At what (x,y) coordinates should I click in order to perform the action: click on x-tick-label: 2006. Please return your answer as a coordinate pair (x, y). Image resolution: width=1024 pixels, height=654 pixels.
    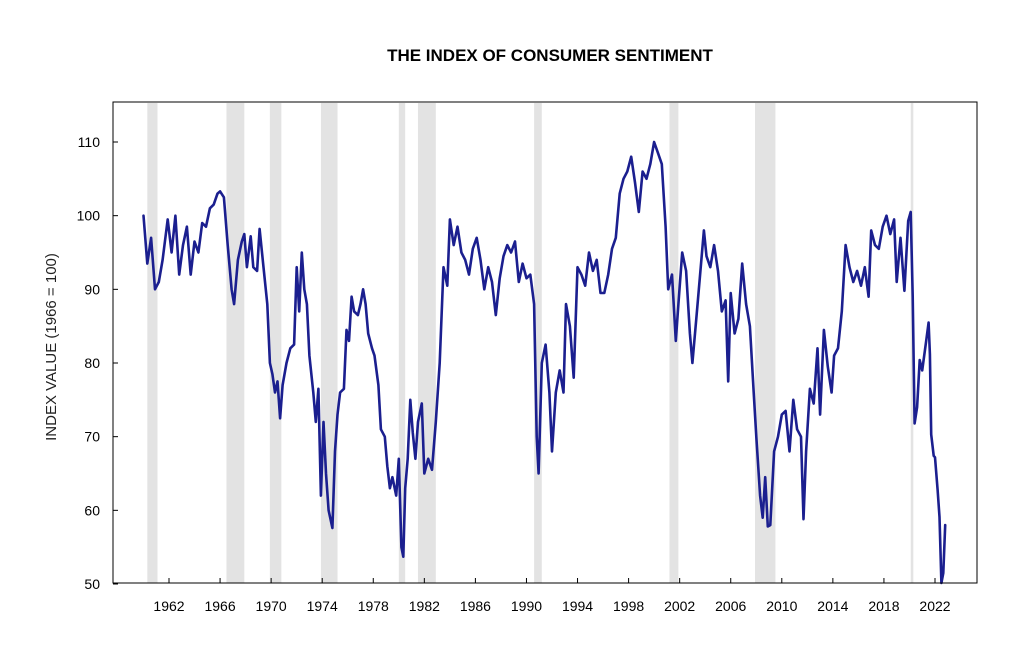
    Looking at the image, I should click on (730, 606).